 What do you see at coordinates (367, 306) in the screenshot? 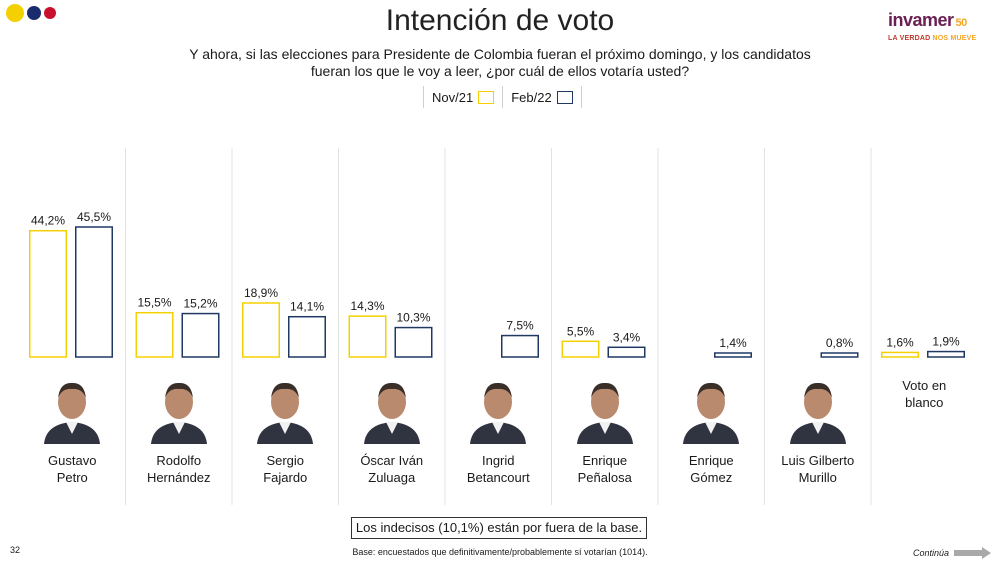
I see `data-label-nov: 14,3%` at bounding box center [367, 306].